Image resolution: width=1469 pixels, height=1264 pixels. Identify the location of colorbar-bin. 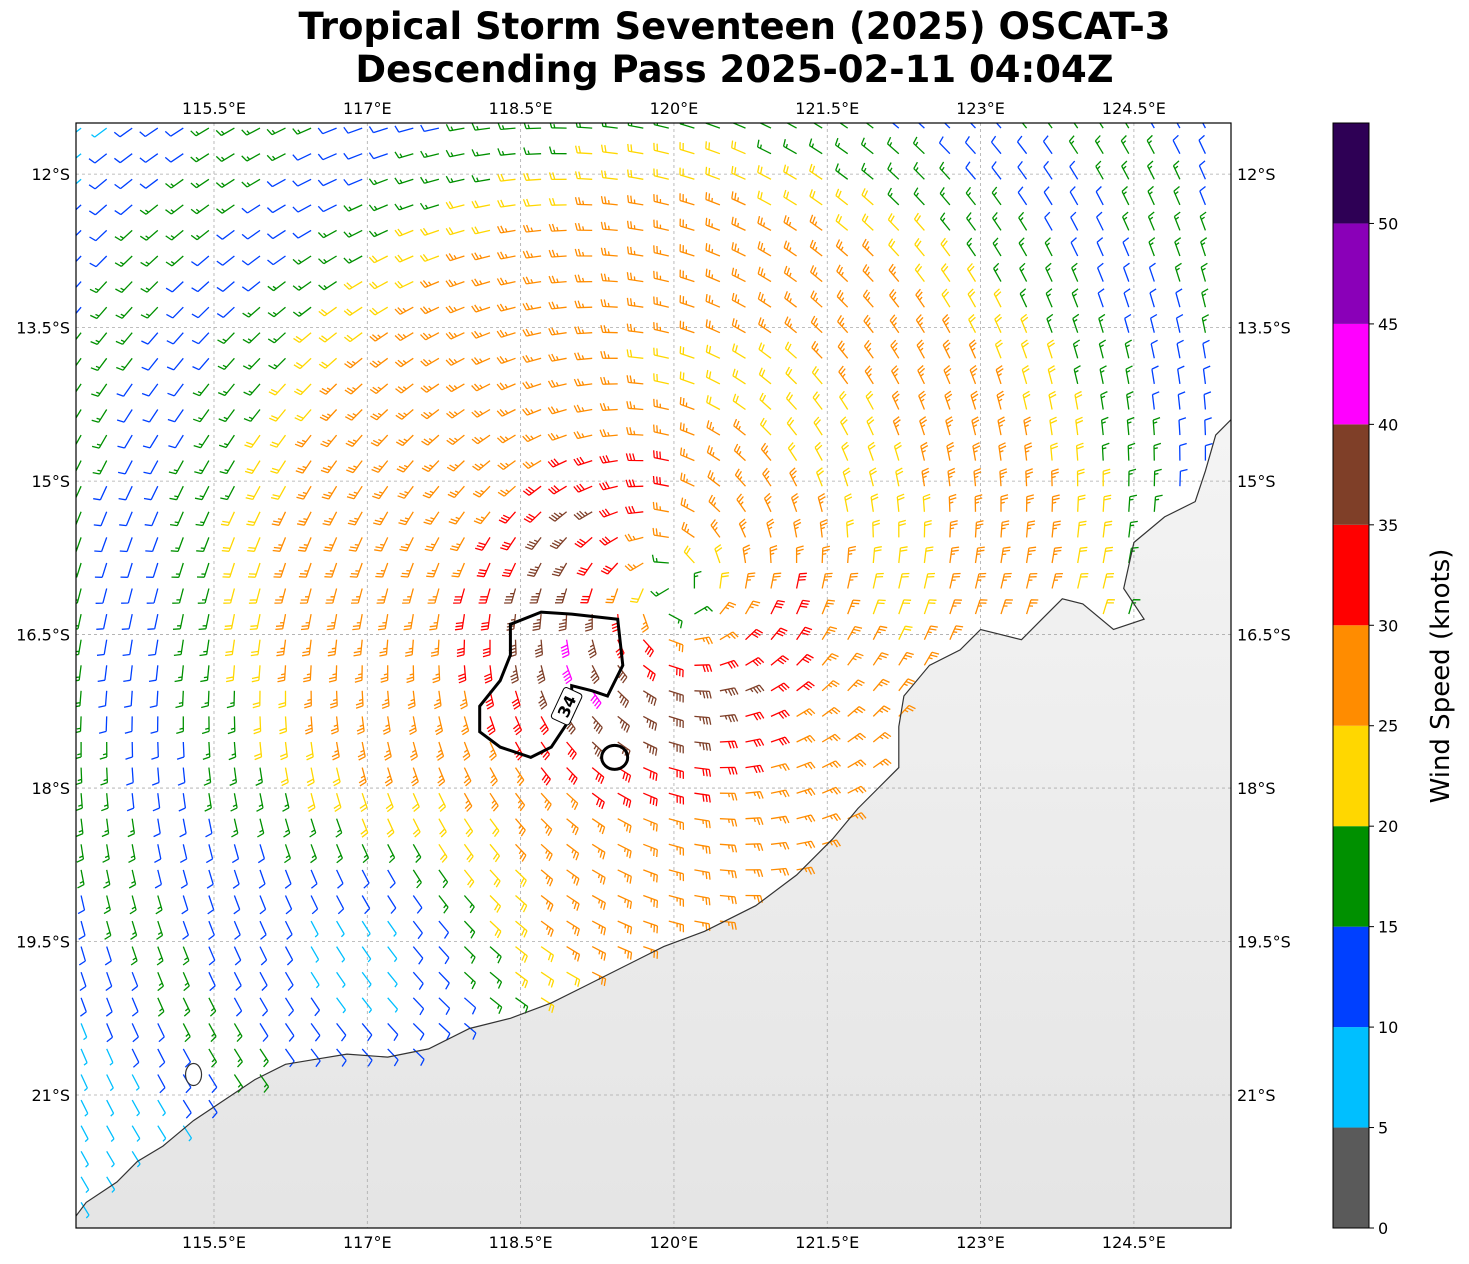
(1351, 474).